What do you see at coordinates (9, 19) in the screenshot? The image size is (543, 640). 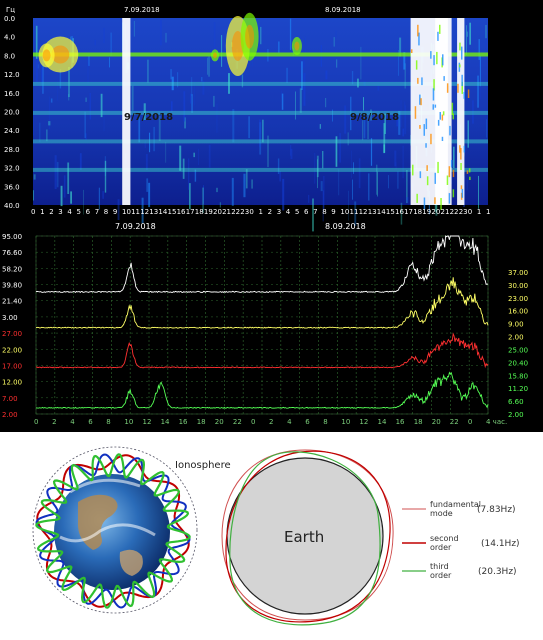 I see `y-tick-label: 0.0` at bounding box center [9, 19].